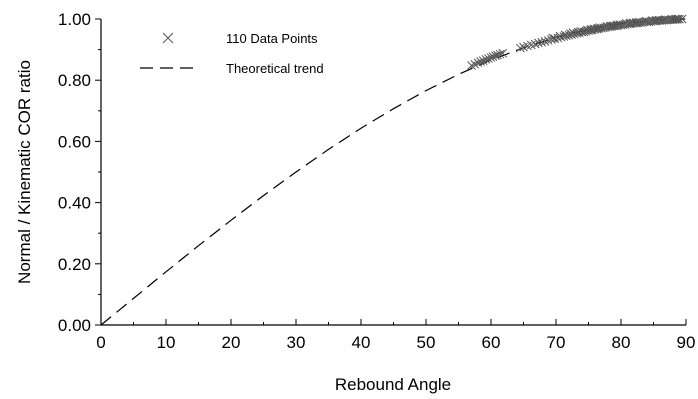  I want to click on x-tick-label: 80, so click(621, 342).